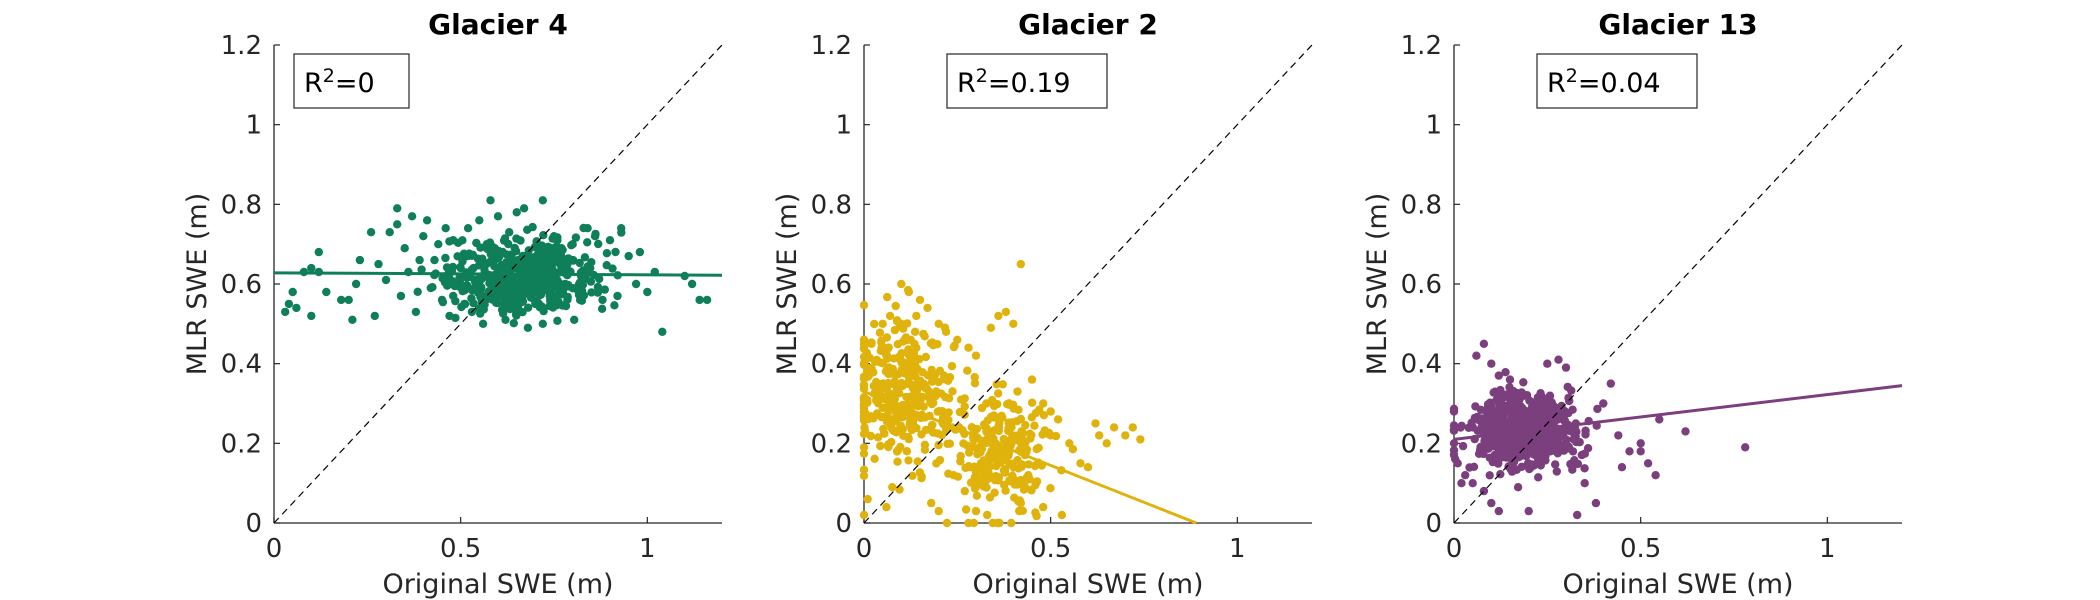 The image size is (2100, 600). Describe the element at coordinates (1002, 393) in the screenshot. I see `scatter-points` at that location.